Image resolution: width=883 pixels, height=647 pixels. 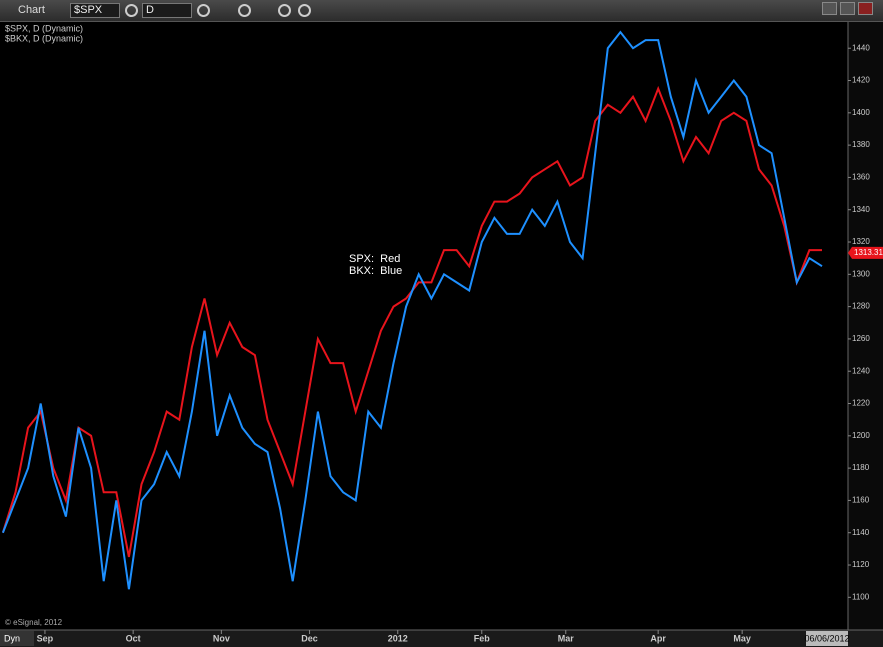 What do you see at coordinates (861, 47) in the screenshot?
I see `y-tick-label: 1440` at bounding box center [861, 47].